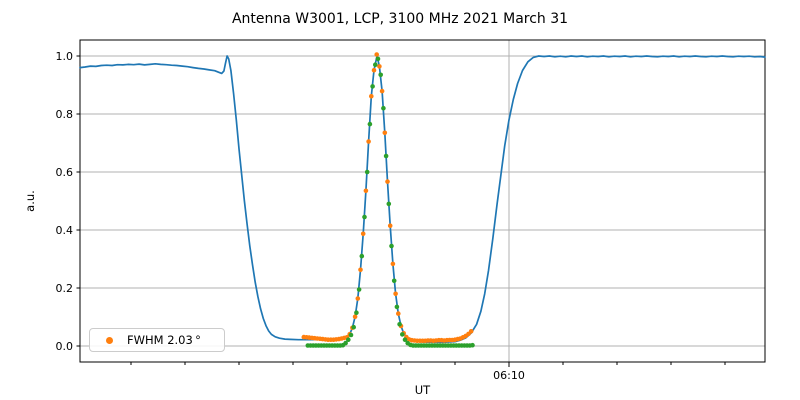 This screenshot has width=800, height=400. I want to click on y-tick-label: 1.0, so click(65, 56).